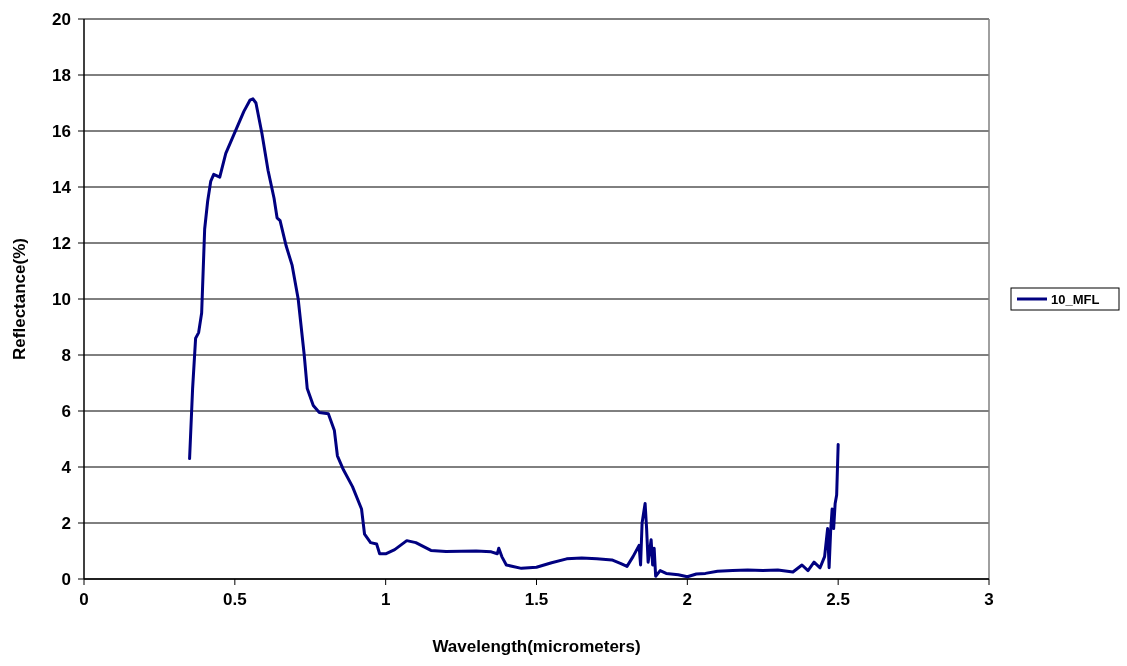 Image resolution: width=1127 pixels, height=666 pixels. I want to click on y-axis-title: Reflectance(%), so click(19, 299).